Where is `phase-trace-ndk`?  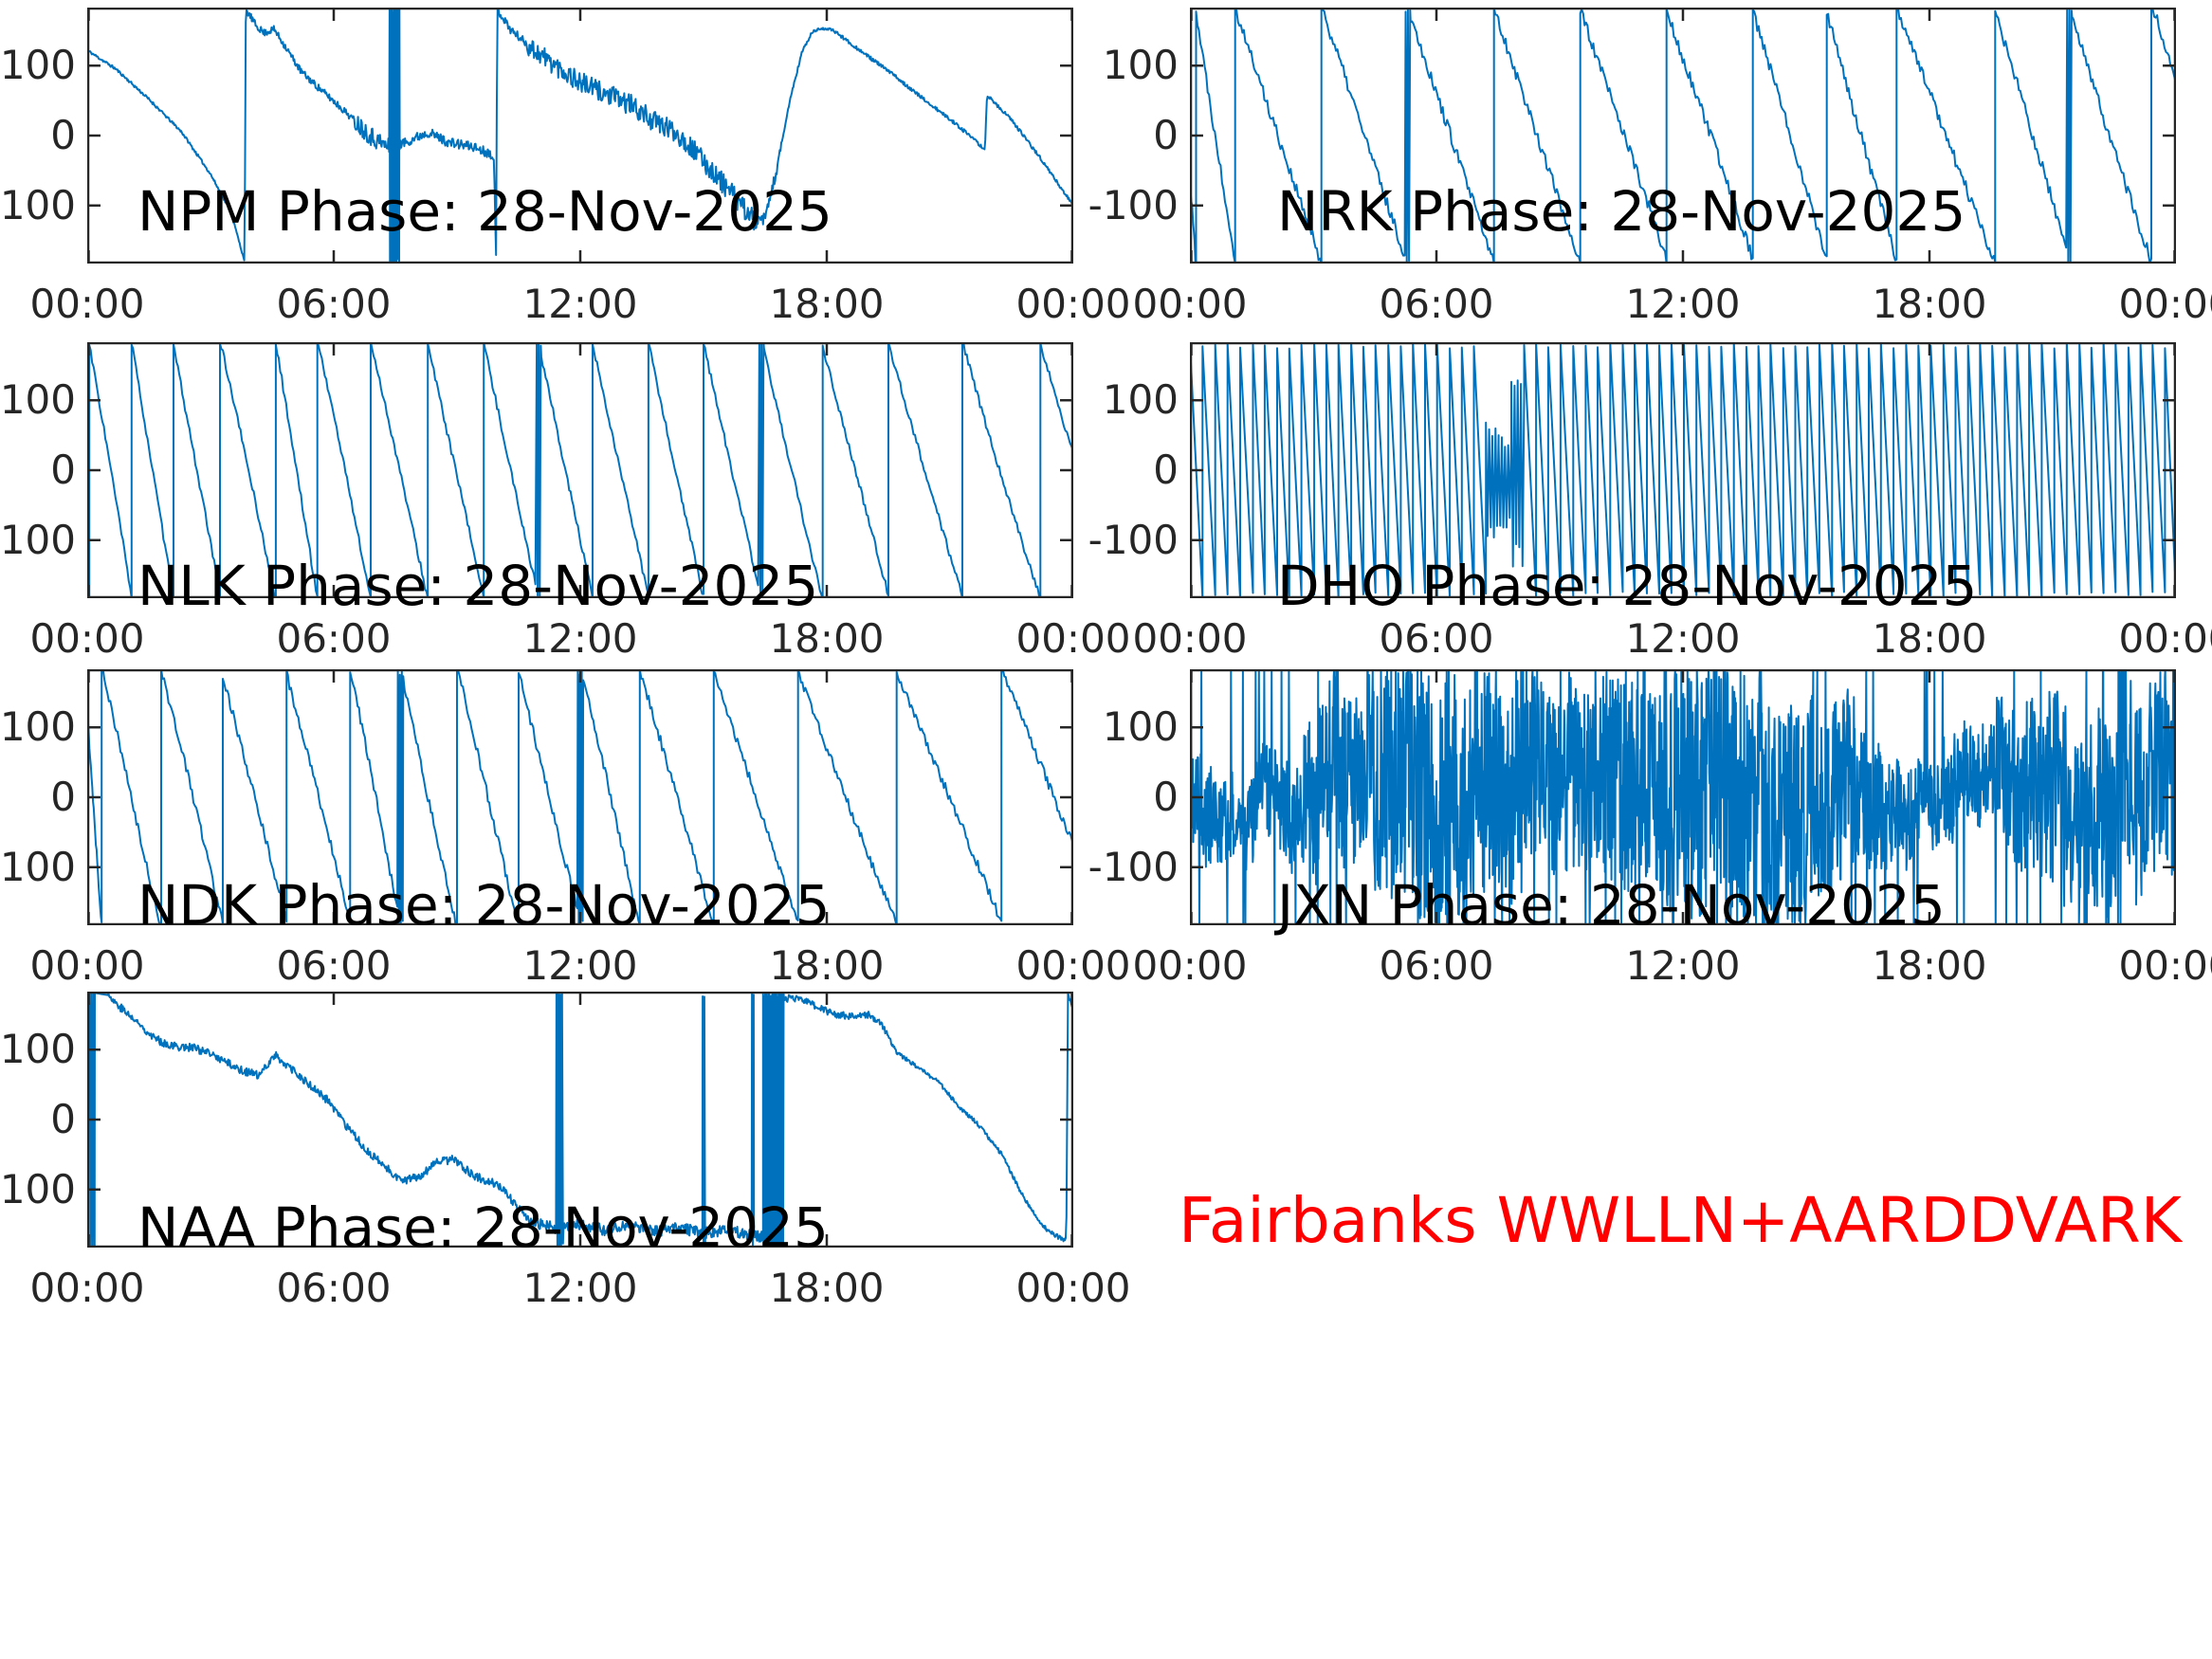 phase-trace-ndk is located at coordinates (580, 797).